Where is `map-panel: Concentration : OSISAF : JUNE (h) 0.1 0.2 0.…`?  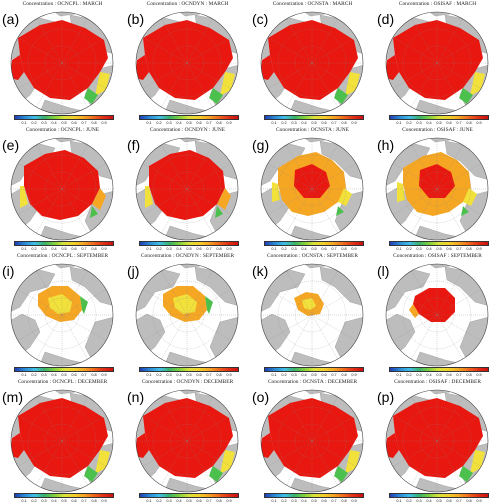 map-panel: Concentration : OSISAF : JUNE (h) 0.1 0.2 0.… is located at coordinates (437, 189).